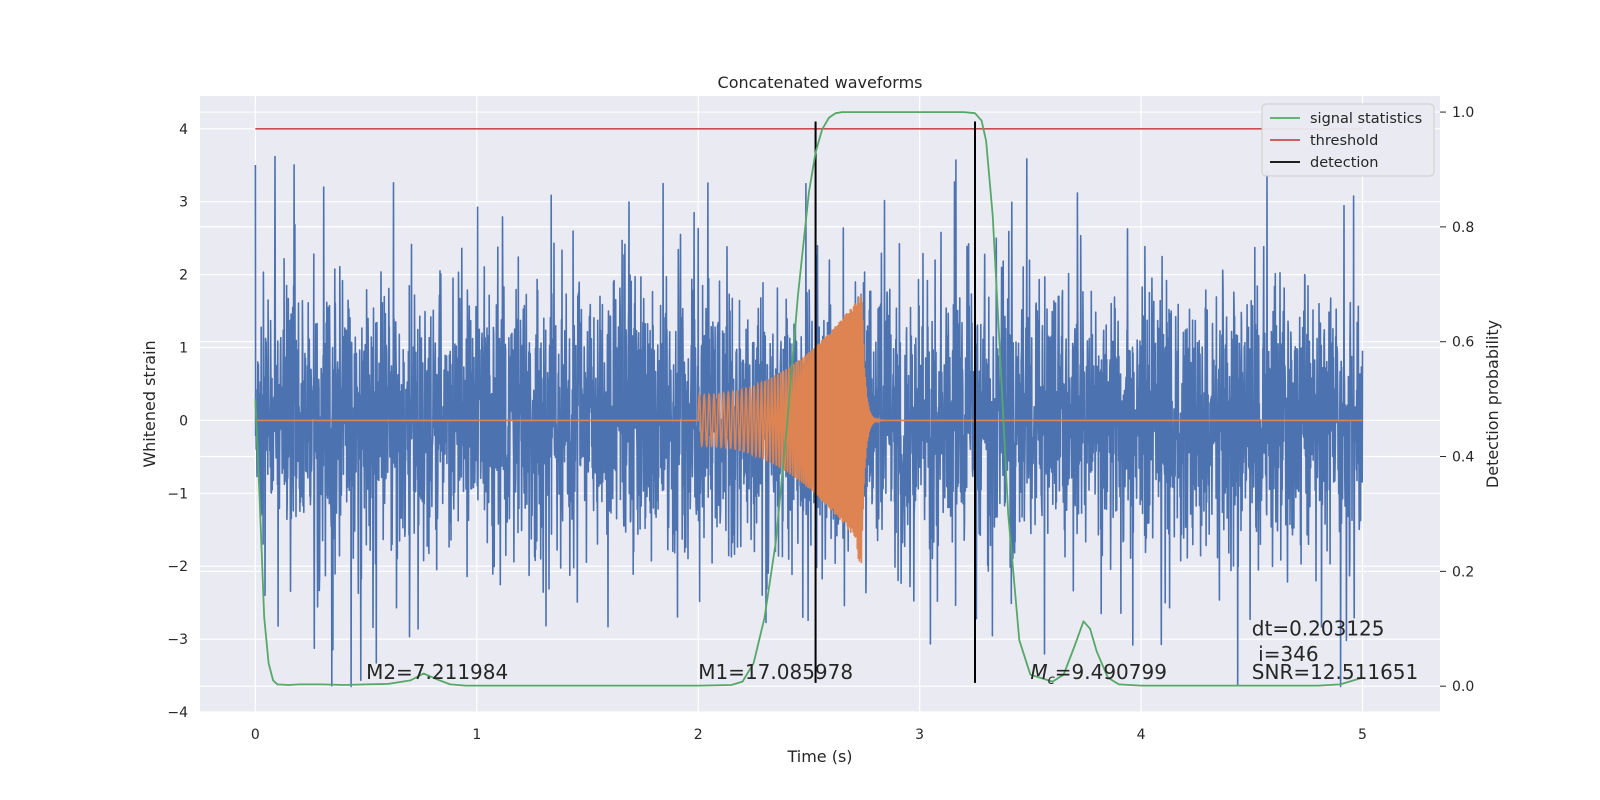 The width and height of the screenshot is (1600, 800). I want to click on x-tick-label: 5, so click(1362, 735).